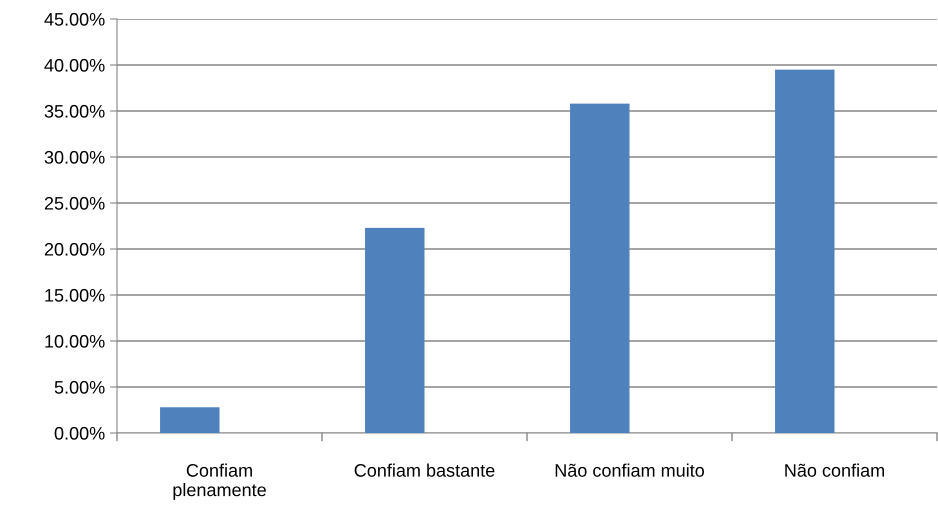 The height and width of the screenshot is (512, 938). I want to click on y-tick-label: 40.00%, so click(74, 65).